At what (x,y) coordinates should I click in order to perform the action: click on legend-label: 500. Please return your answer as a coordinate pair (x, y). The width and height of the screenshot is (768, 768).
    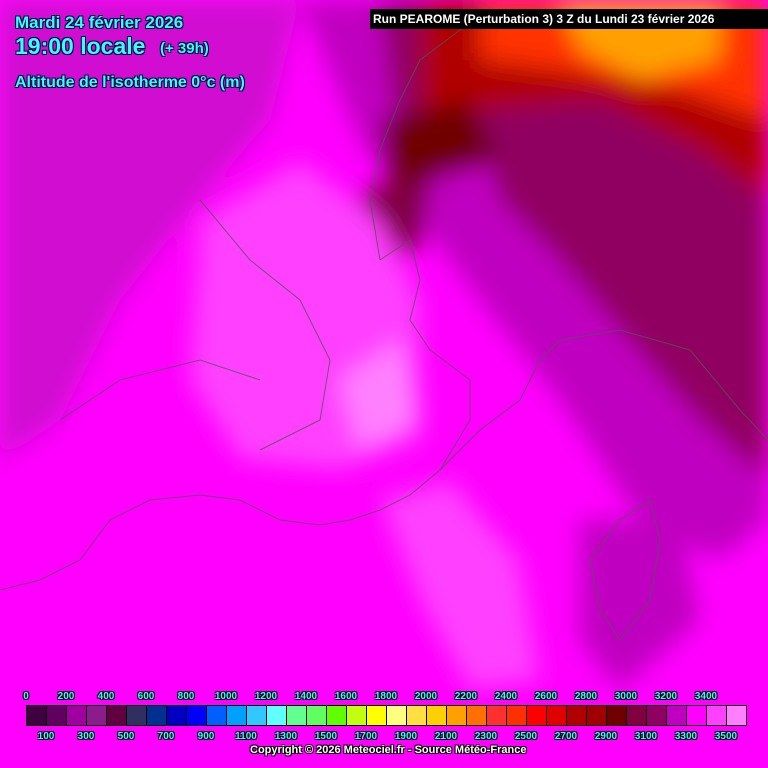
    Looking at the image, I should click on (126, 736).